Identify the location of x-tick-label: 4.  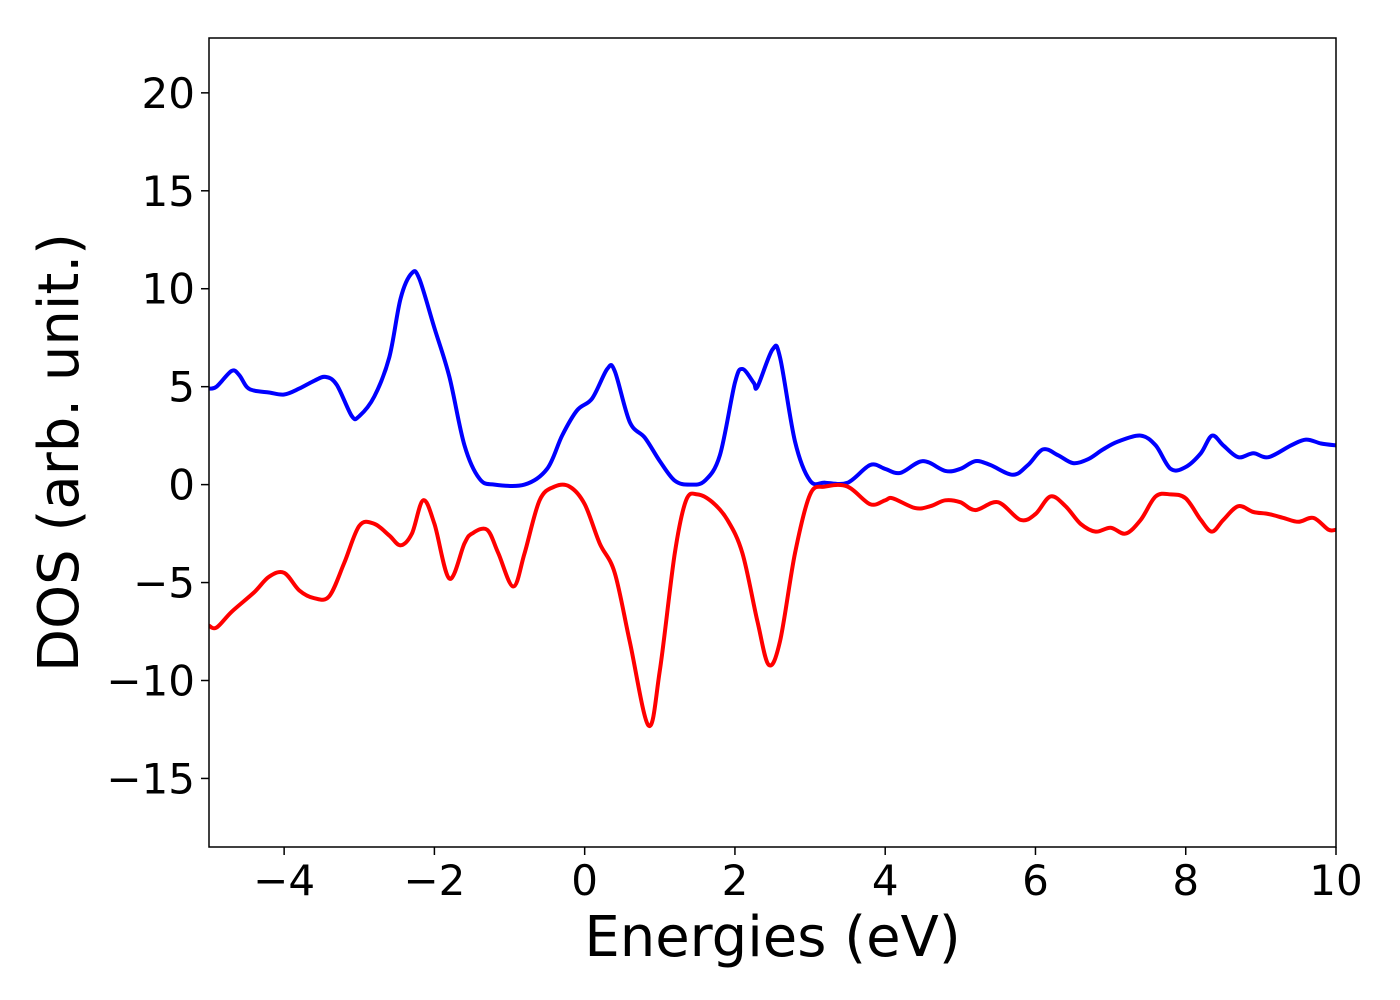
(885, 880).